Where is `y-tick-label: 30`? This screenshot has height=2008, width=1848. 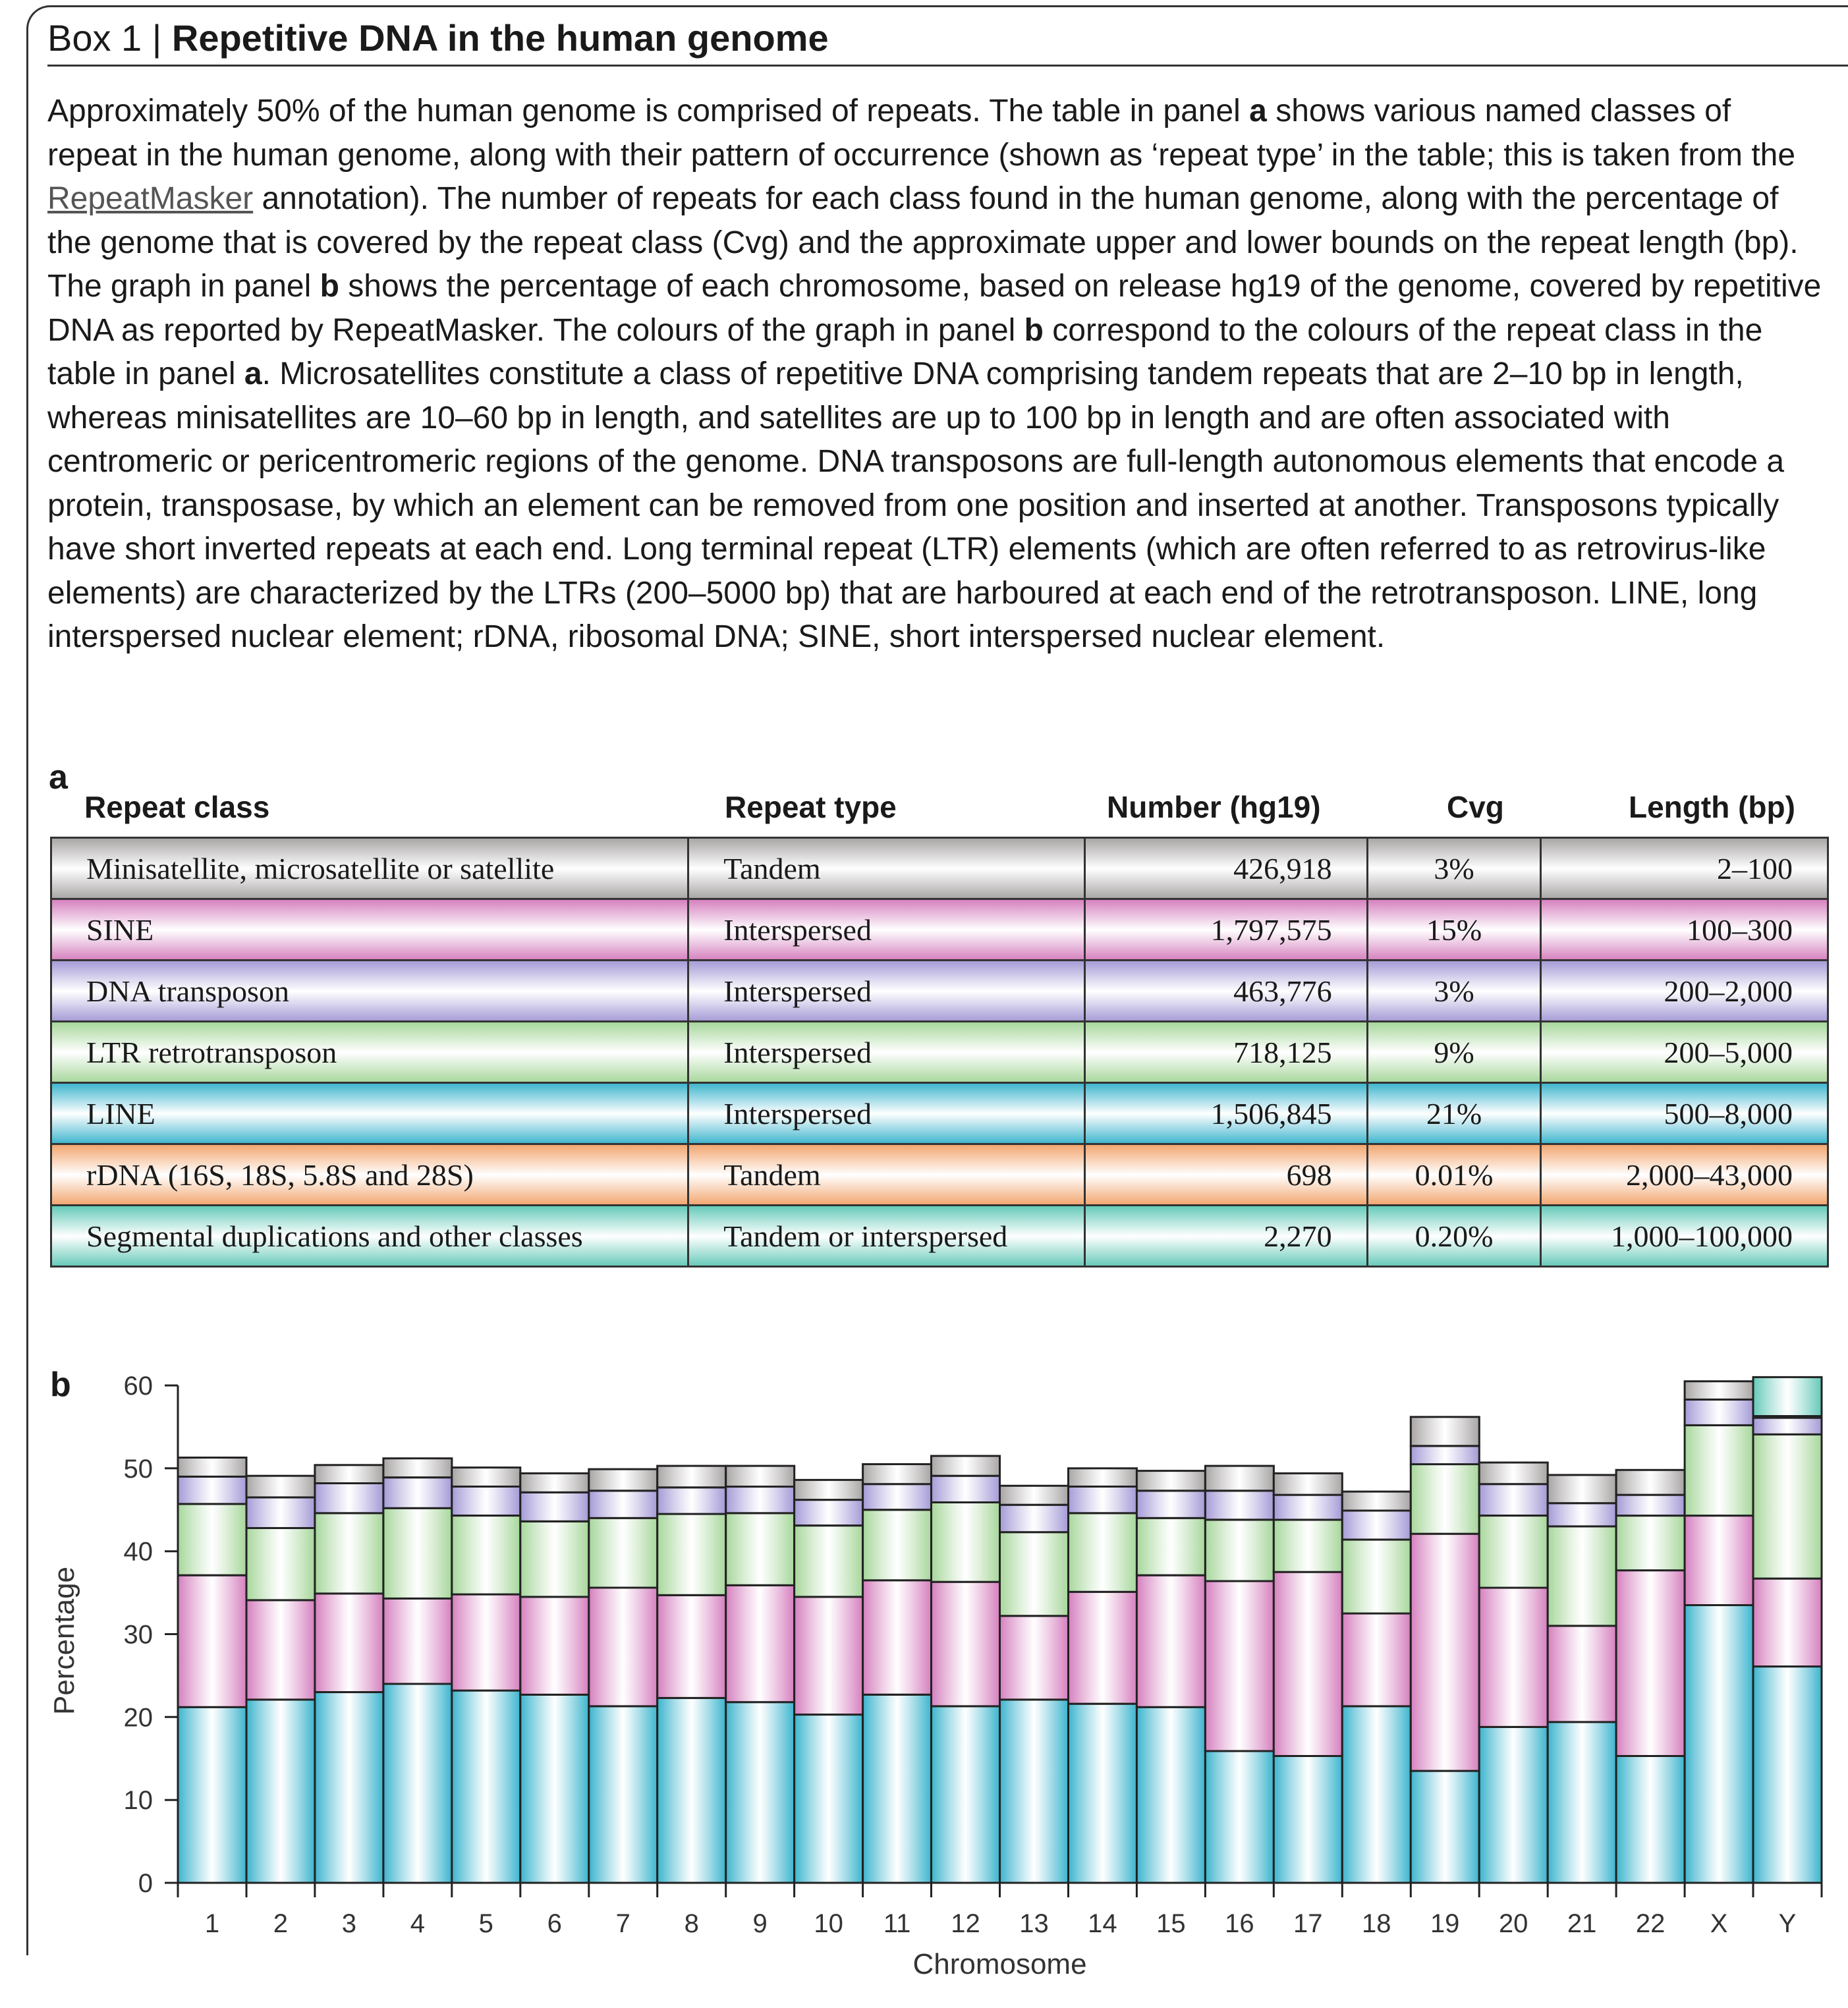
y-tick-label: 30 is located at coordinates (139, 1635).